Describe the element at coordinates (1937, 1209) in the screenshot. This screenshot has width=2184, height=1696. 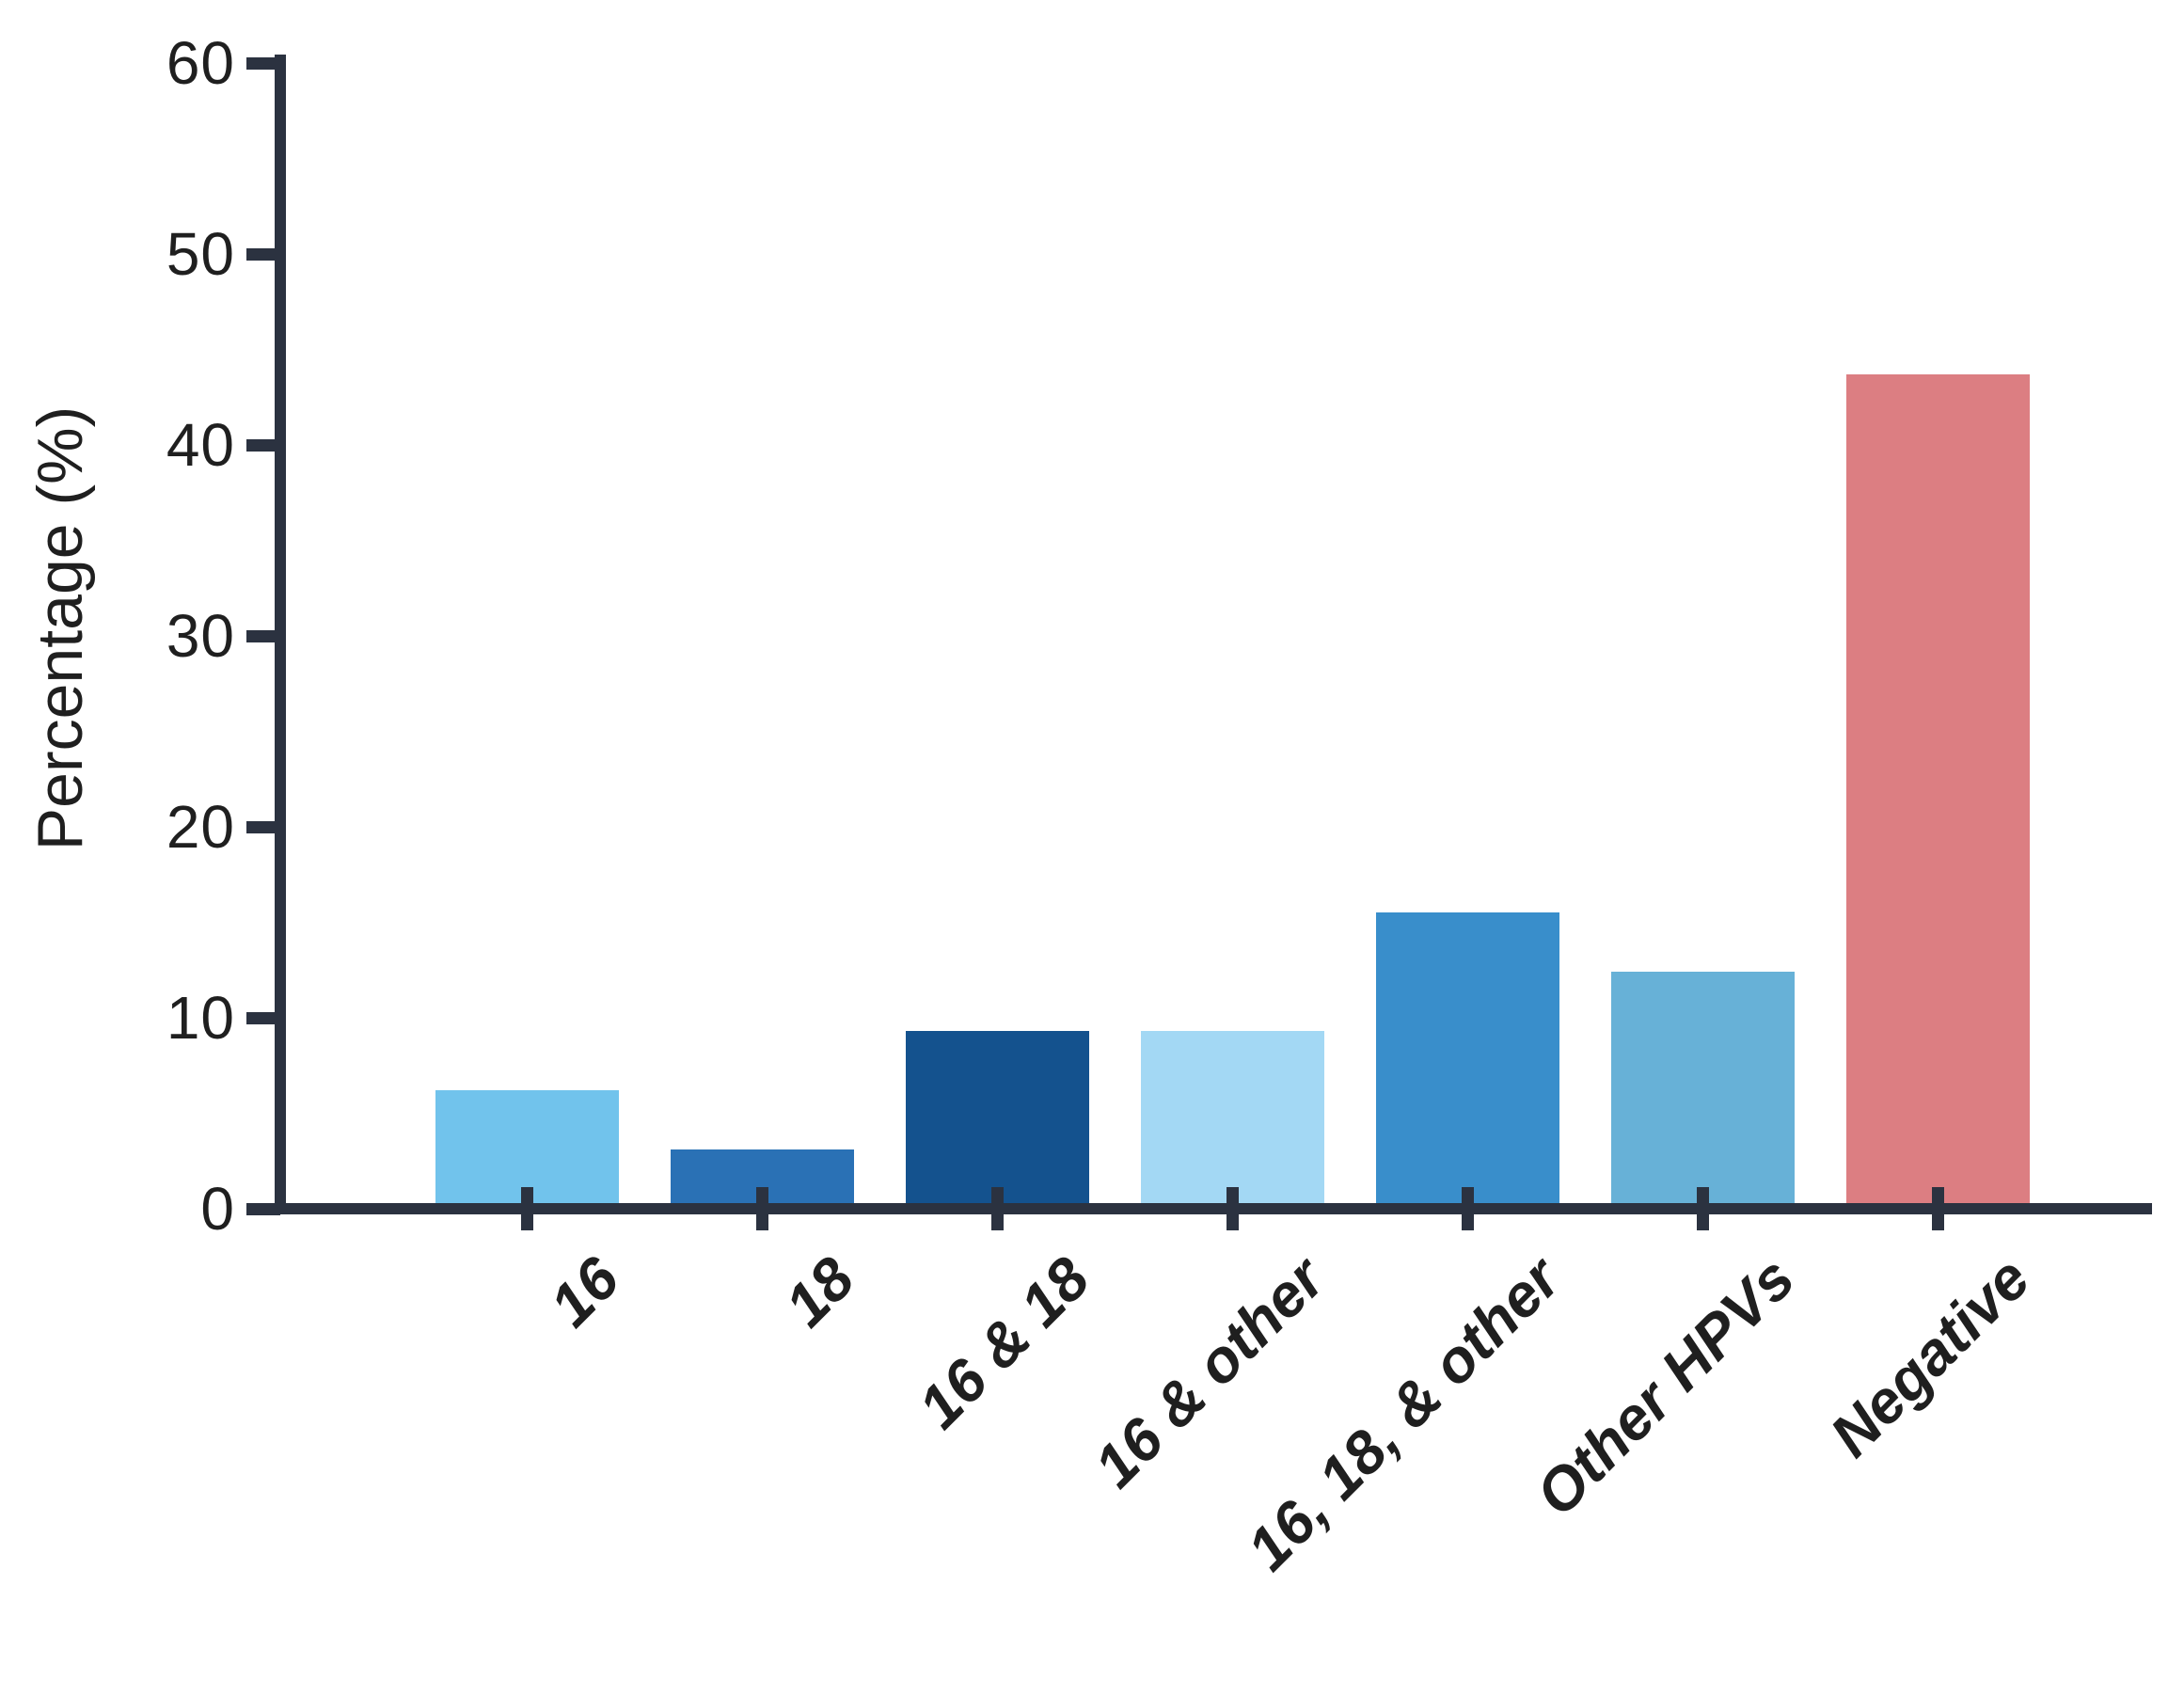
I see `x-tick-mark-negative` at that location.